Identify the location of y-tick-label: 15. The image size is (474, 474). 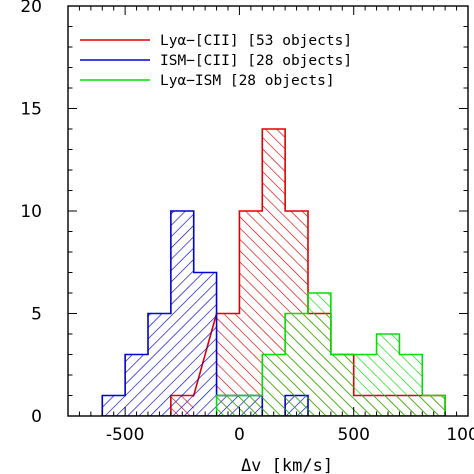
(31, 110).